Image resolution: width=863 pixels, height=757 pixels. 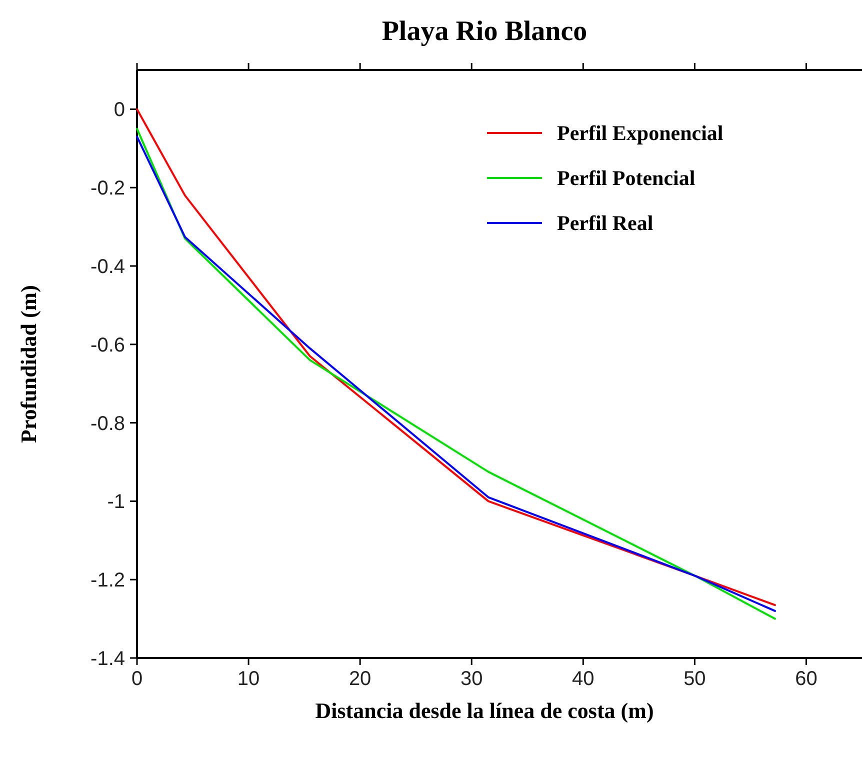 I want to click on y-tick-label: -0.8, so click(x=107, y=423).